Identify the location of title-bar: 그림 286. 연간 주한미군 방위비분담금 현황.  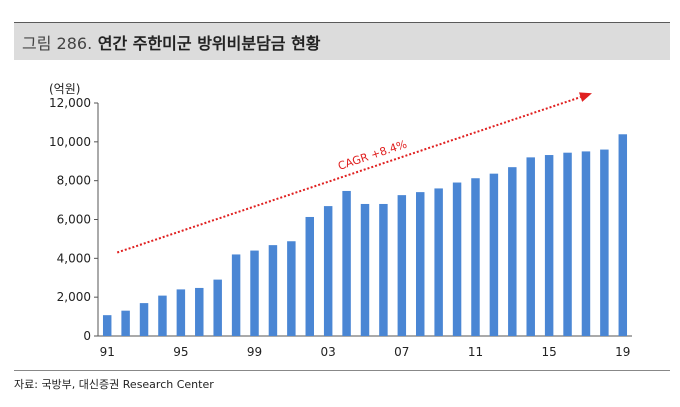
(342, 41).